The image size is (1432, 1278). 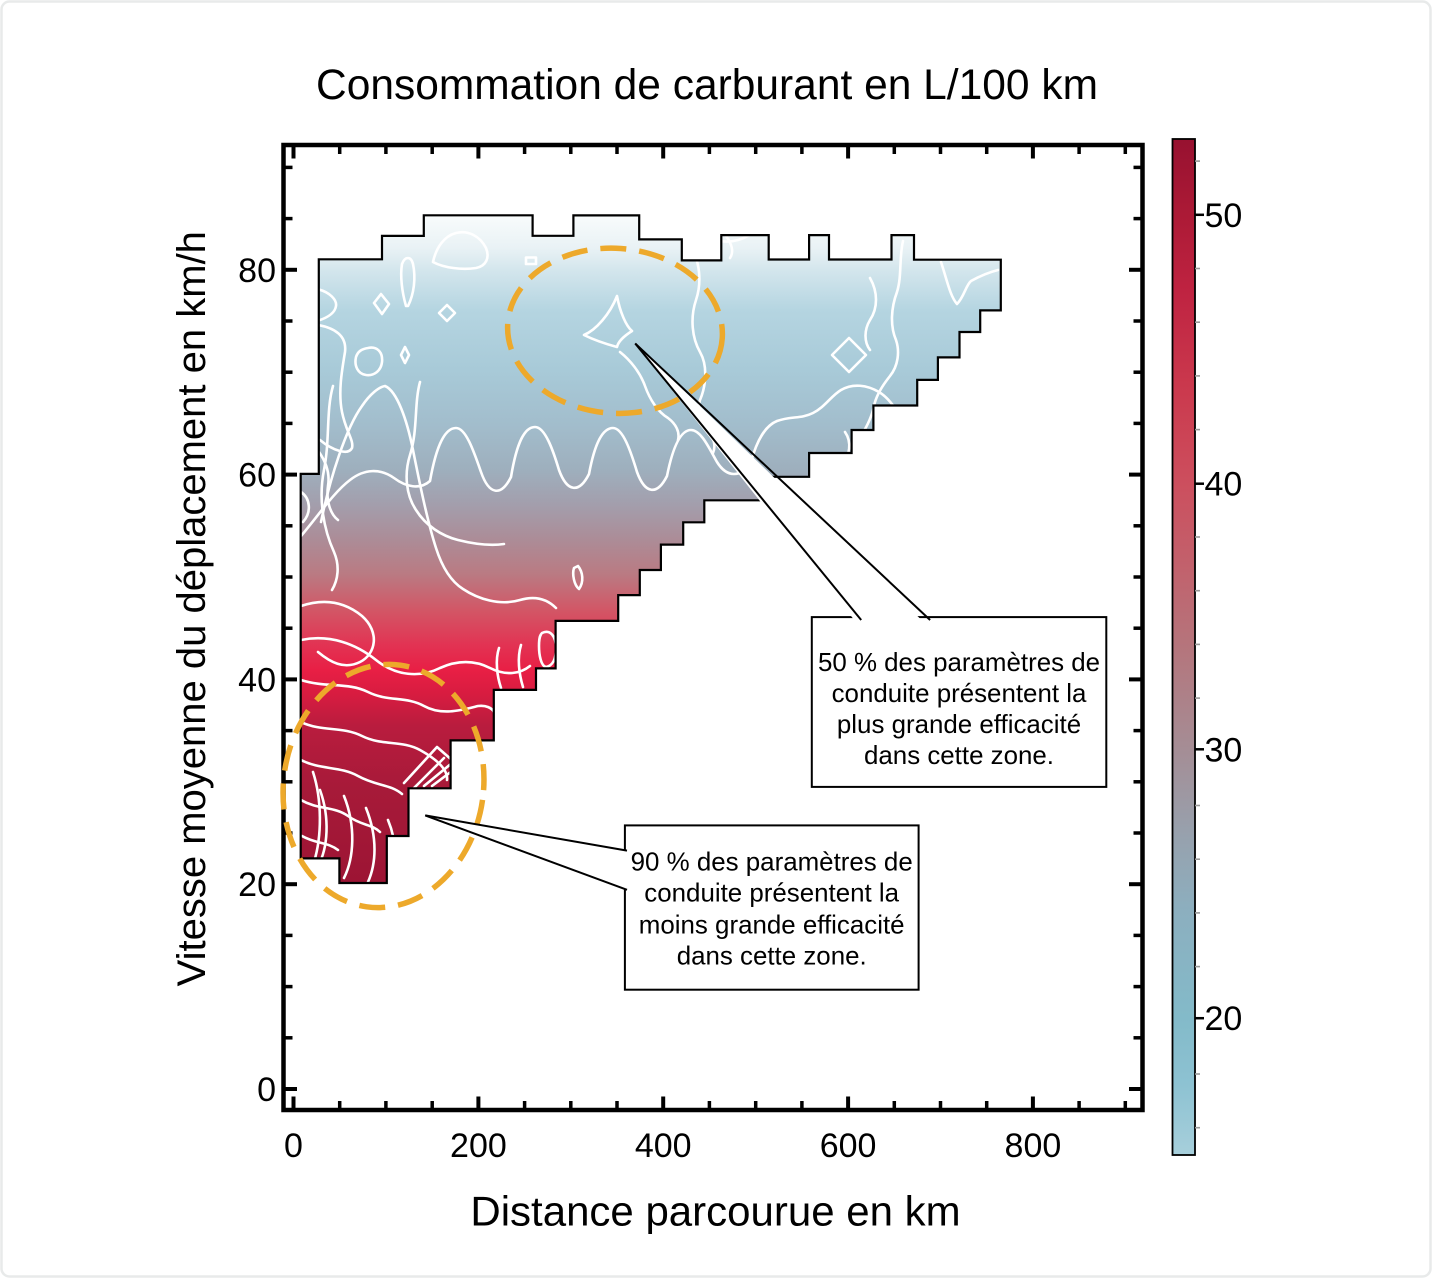 I want to click on svg-text: 400, so click(x=663, y=1146).